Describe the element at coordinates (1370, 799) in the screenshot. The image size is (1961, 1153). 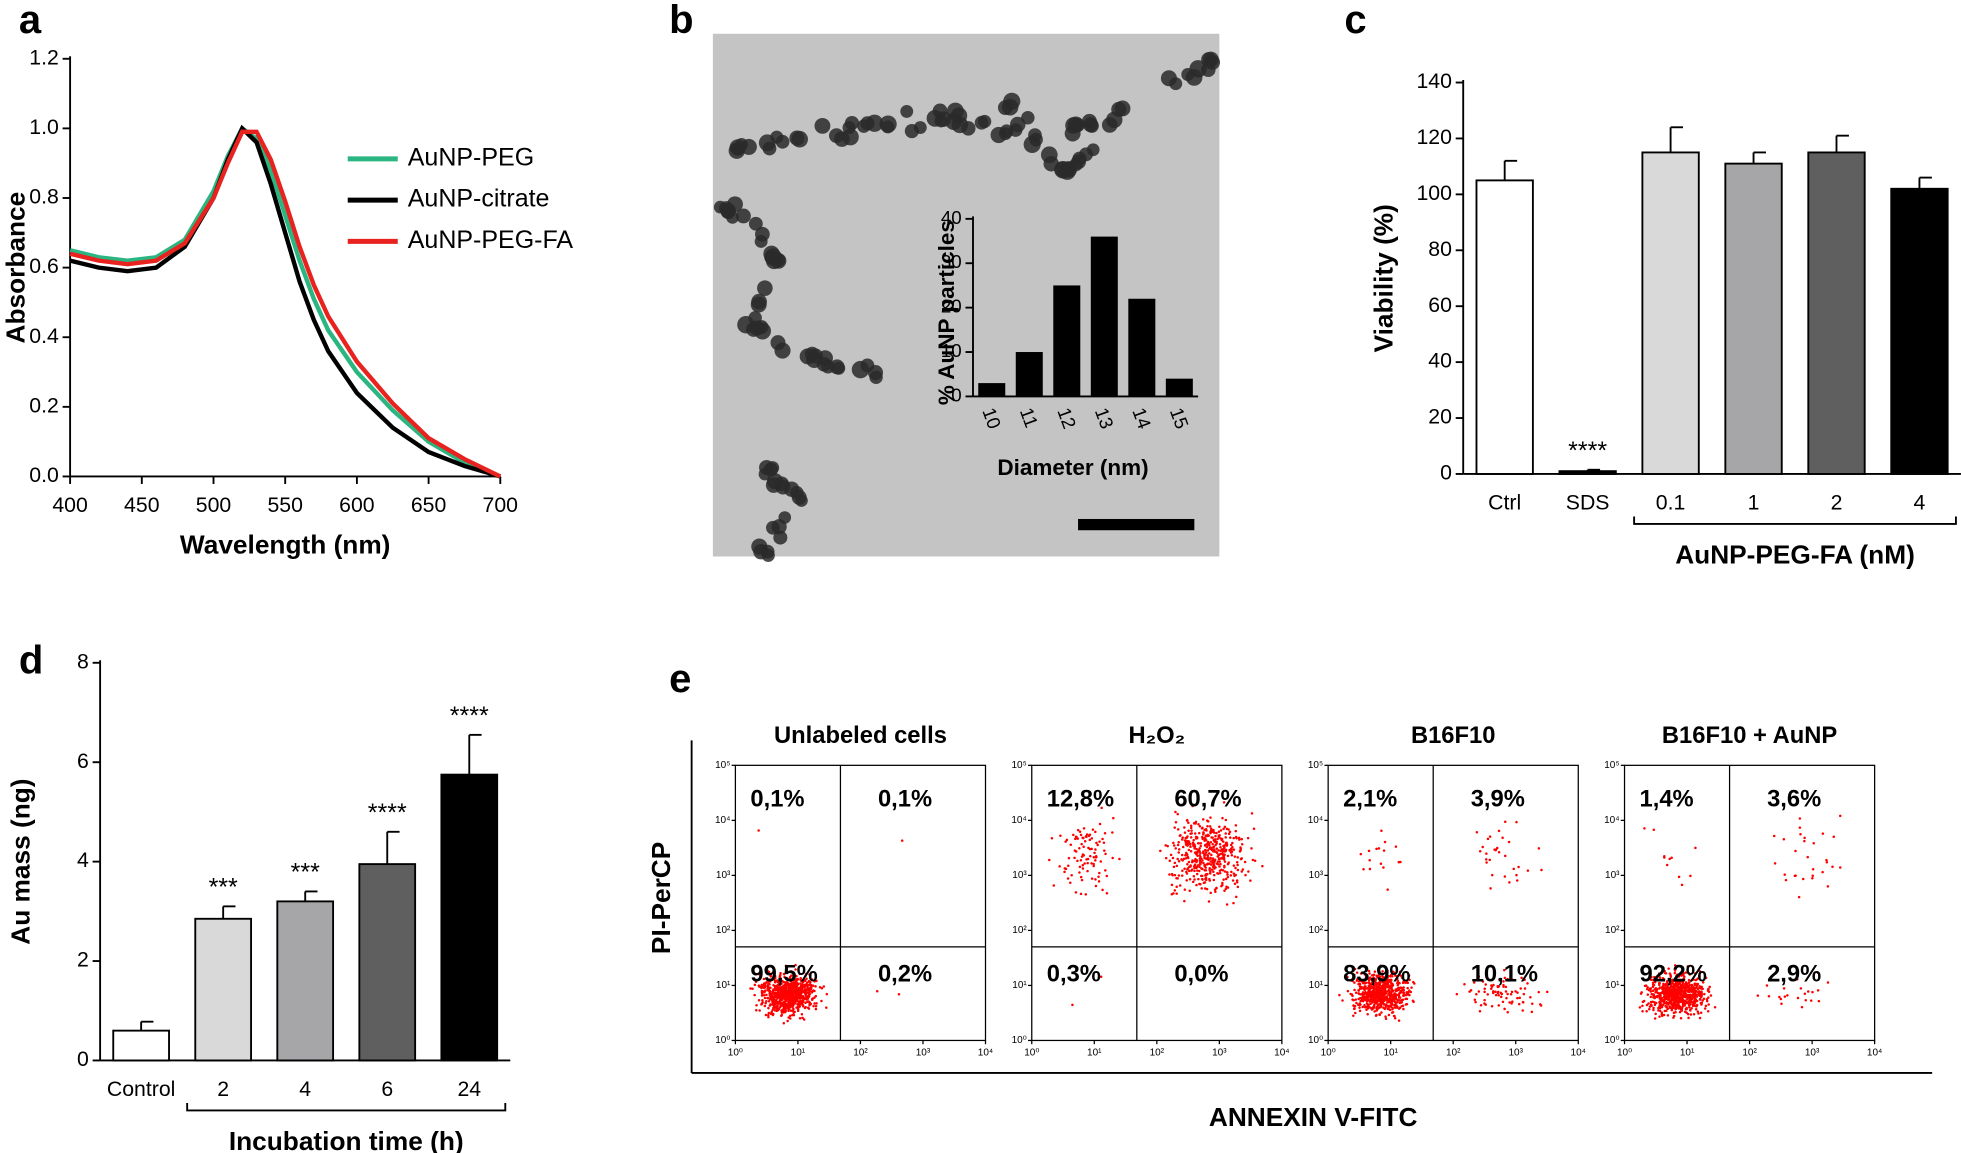
I see `quadrant-label: 2,1%` at that location.